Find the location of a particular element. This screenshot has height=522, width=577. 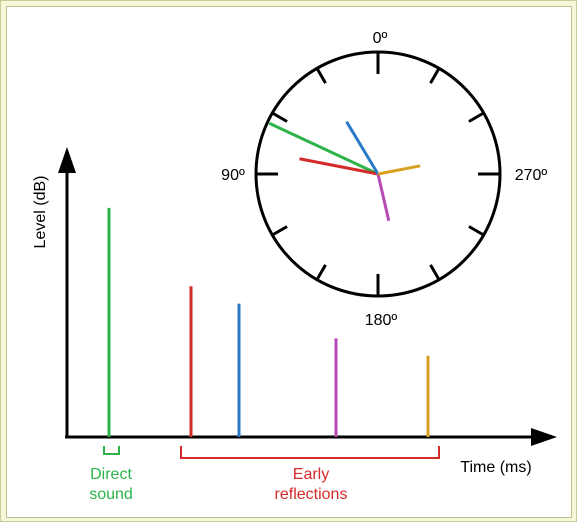

dial-hands is located at coordinates (344, 171).